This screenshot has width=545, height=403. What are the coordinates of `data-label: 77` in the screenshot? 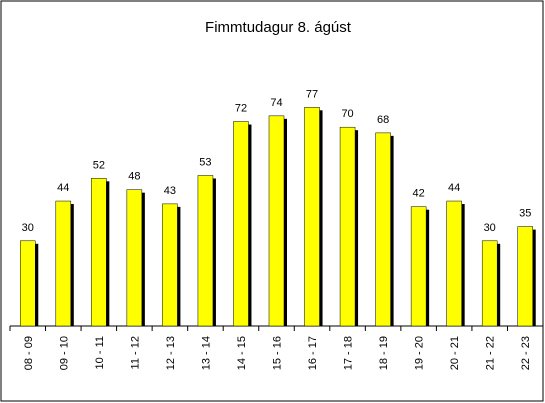 It's located at (312, 94).